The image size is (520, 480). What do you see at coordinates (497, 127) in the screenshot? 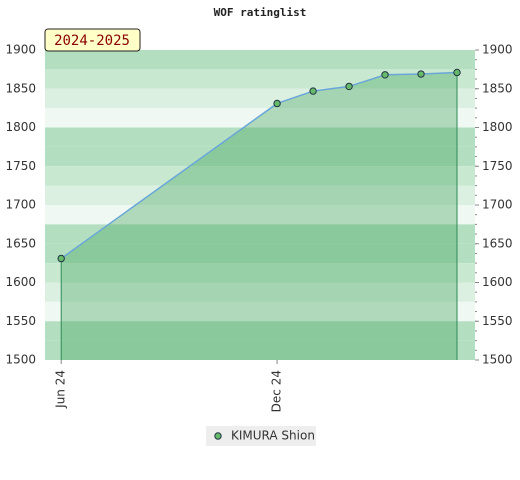
I see `y2-tick-label: 1800` at bounding box center [497, 127].